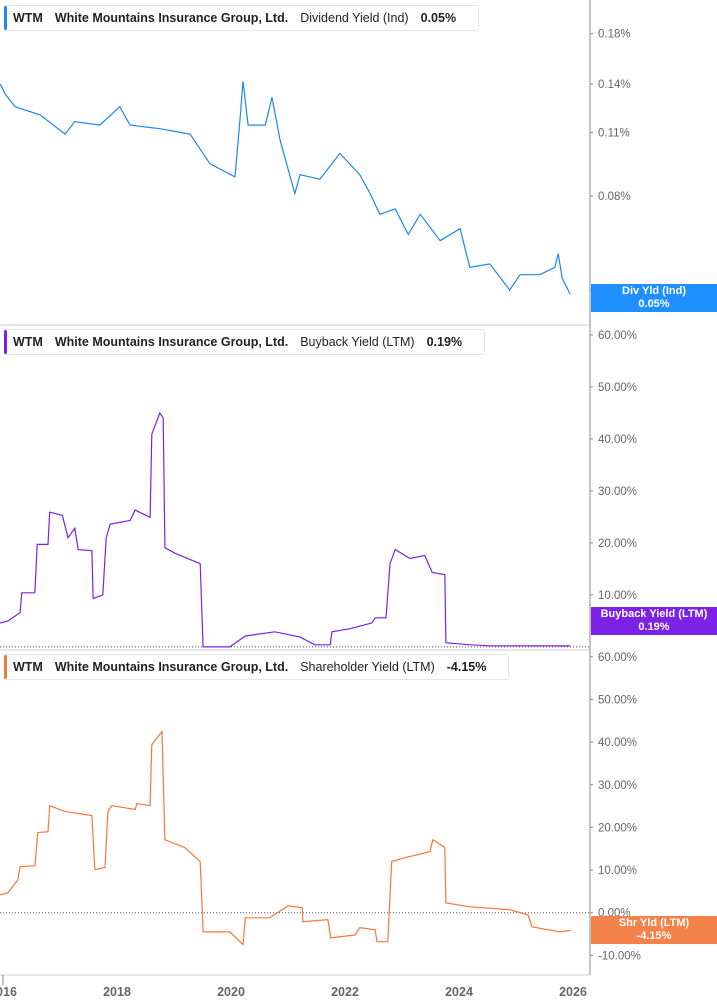 The width and height of the screenshot is (717, 1005). I want to click on y-tick-label: 0.18%, so click(614, 35).